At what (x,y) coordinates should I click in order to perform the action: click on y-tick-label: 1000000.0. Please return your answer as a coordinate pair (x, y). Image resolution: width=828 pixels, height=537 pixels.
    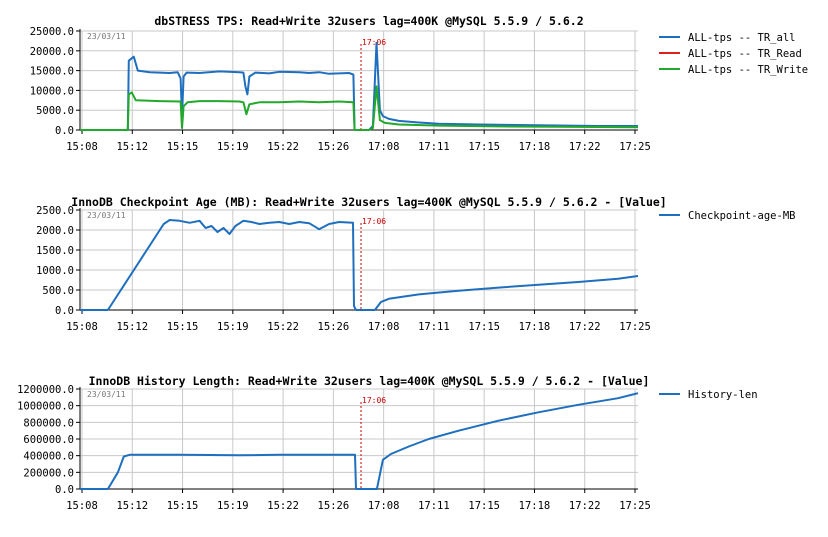
    Looking at the image, I should click on (45, 407).